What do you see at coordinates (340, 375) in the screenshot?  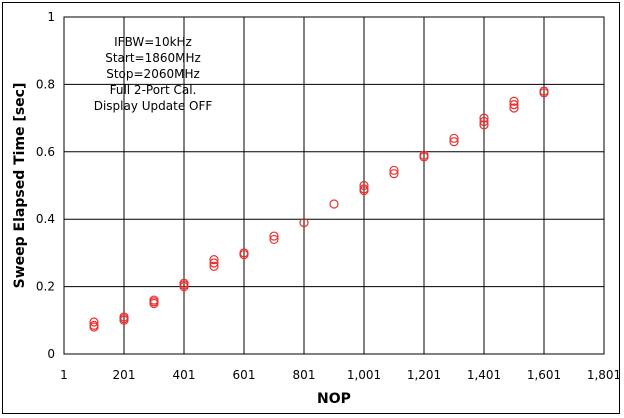 I see `x-tick-labels: 1 201 401 601 801 1,001 1,201 1,401 1,601 1,801` at bounding box center [340, 375].